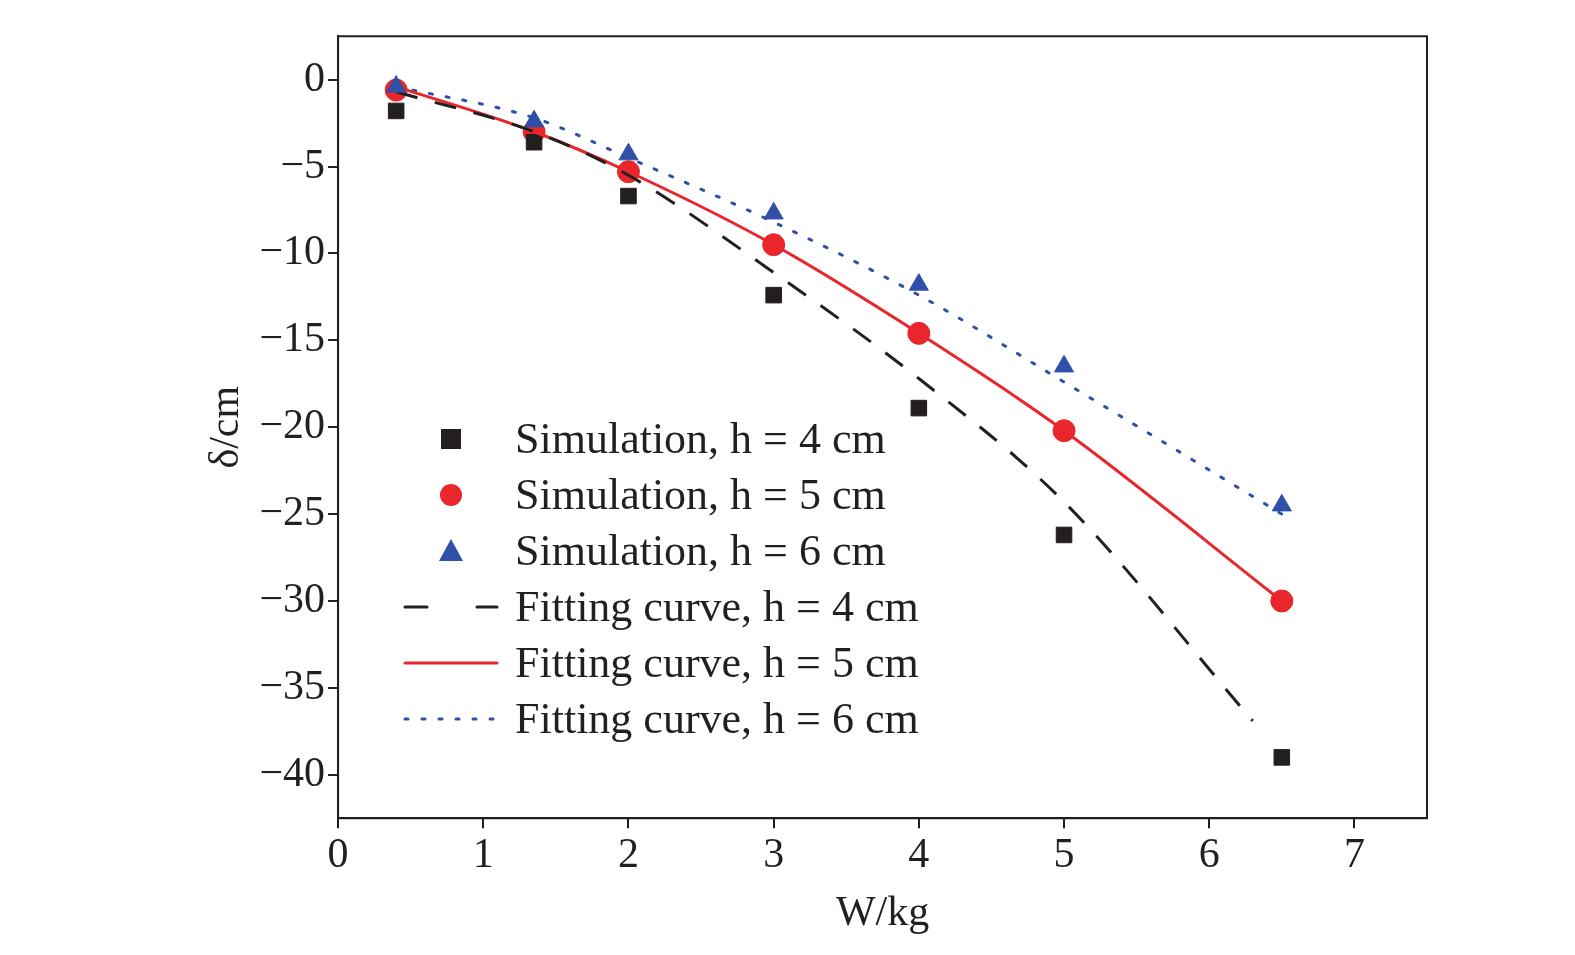  Describe the element at coordinates (919, 853) in the screenshot. I see `x-tick-label: 4` at that location.